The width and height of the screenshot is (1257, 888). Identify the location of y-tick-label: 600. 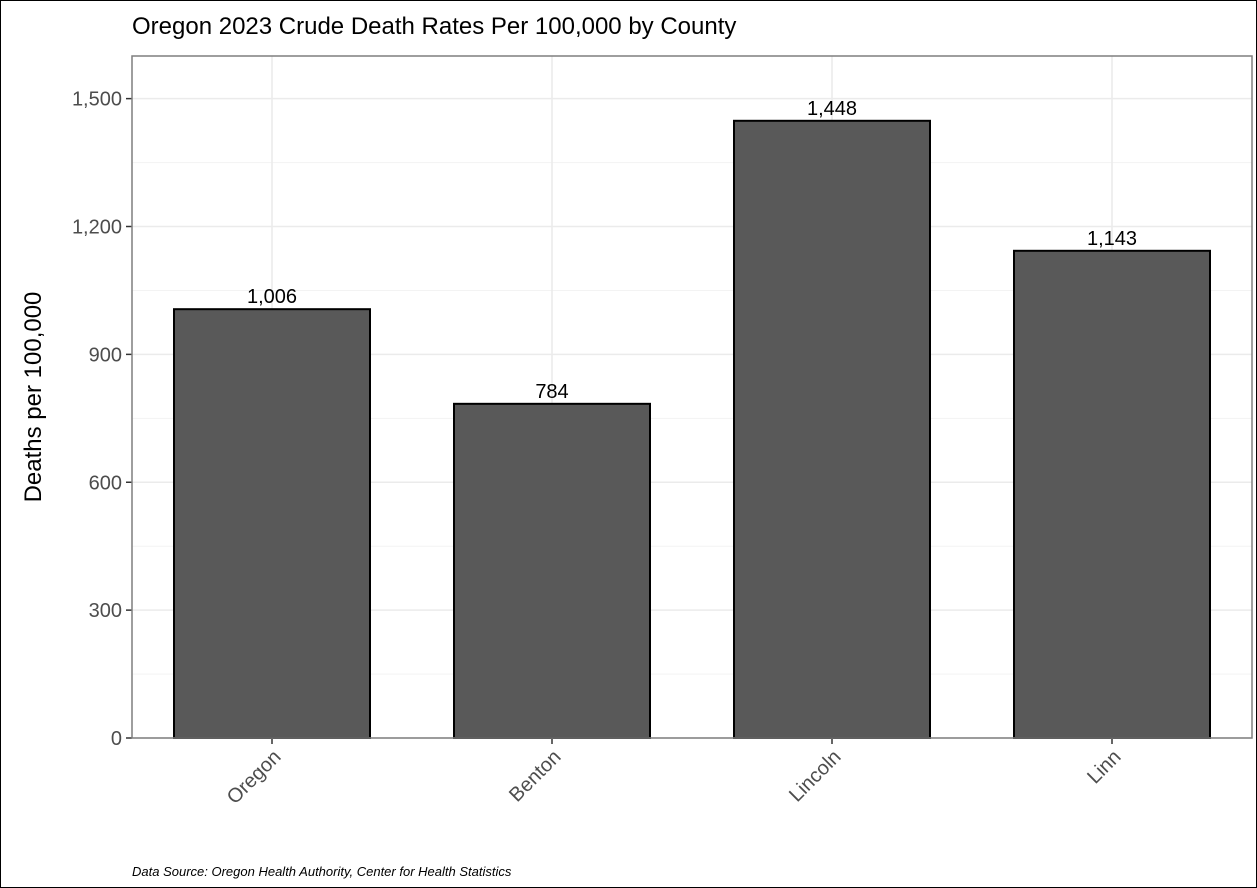
(105, 483).